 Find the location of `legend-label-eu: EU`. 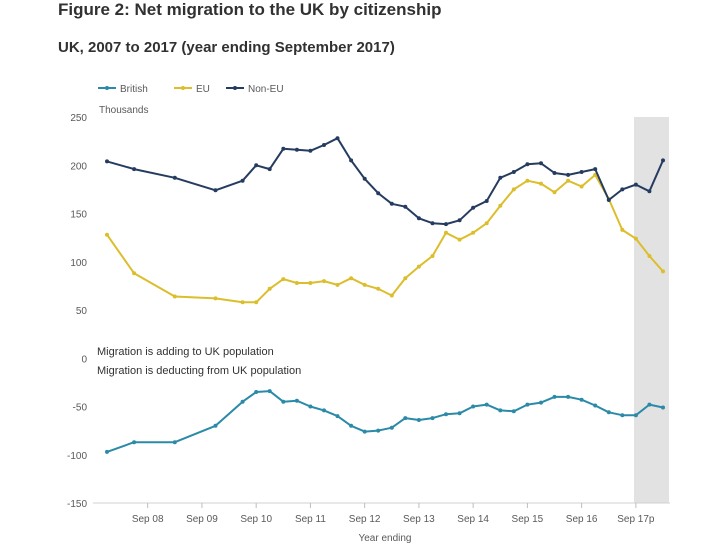

legend-label-eu: EU is located at coordinates (203, 89).